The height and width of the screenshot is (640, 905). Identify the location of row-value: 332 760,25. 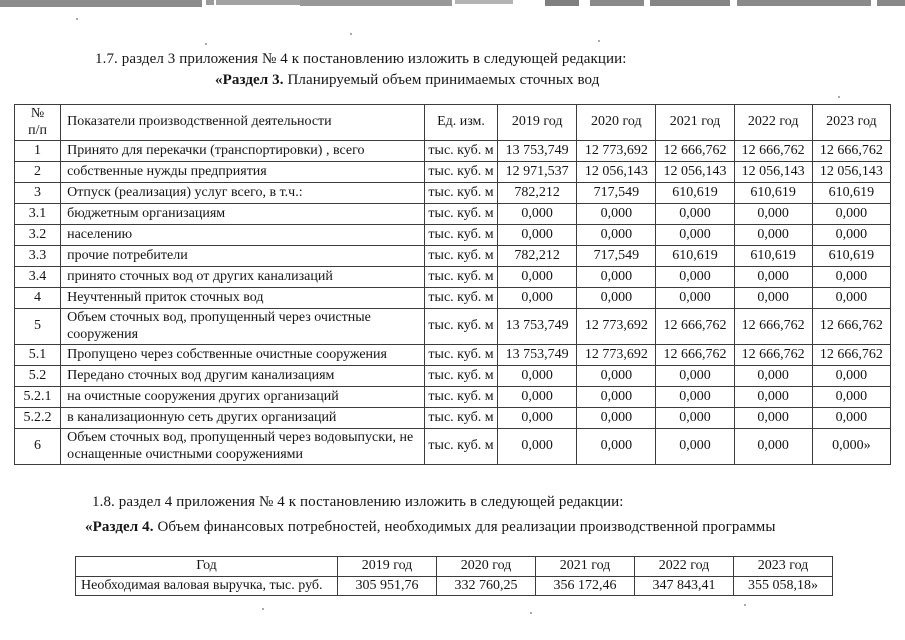
(486, 586).